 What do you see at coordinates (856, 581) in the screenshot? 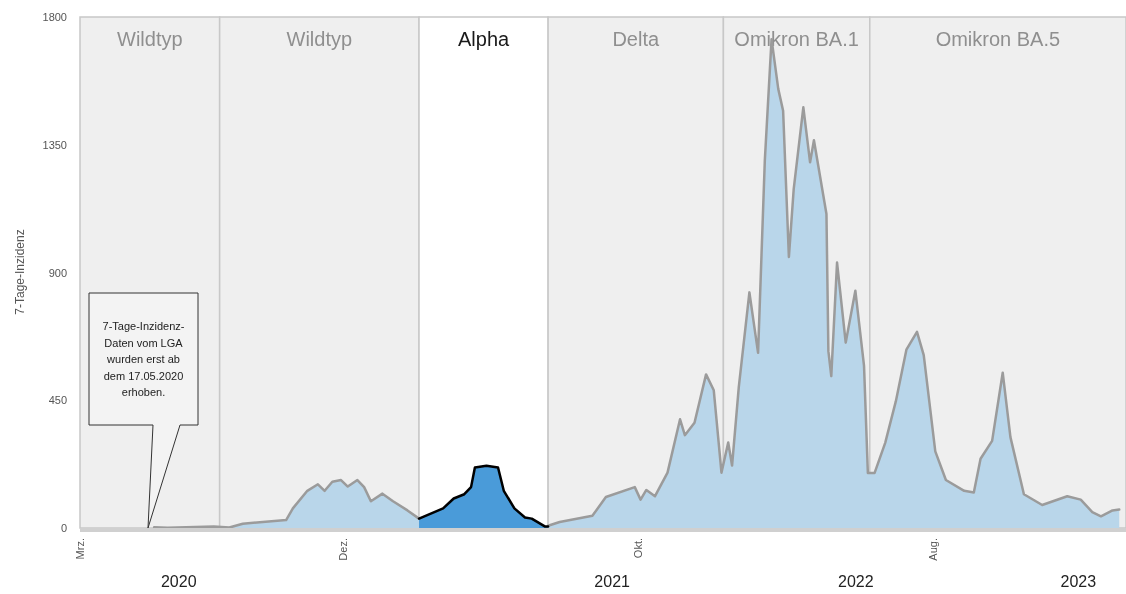
I see `x-tick-label: 2022` at bounding box center [856, 581].